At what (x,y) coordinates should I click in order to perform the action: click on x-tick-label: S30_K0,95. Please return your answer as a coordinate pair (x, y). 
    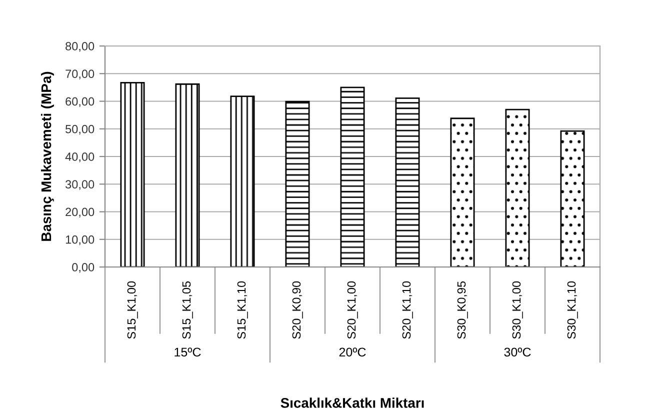
    Looking at the image, I should click on (462, 310).